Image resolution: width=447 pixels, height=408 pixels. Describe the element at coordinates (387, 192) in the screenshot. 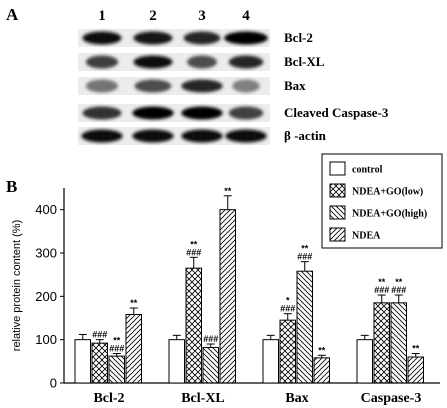

I see `legend-label: NDEA+GO(low)` at that location.